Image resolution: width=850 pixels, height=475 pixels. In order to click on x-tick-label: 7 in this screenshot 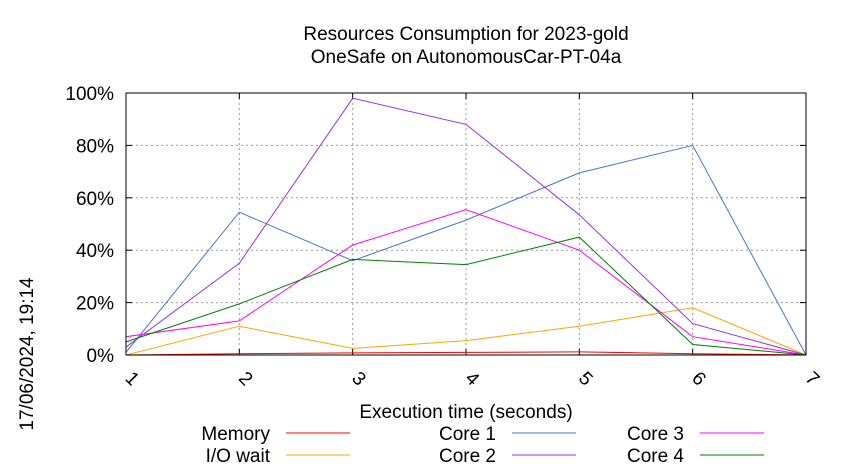, I will do `click(812, 379)`.